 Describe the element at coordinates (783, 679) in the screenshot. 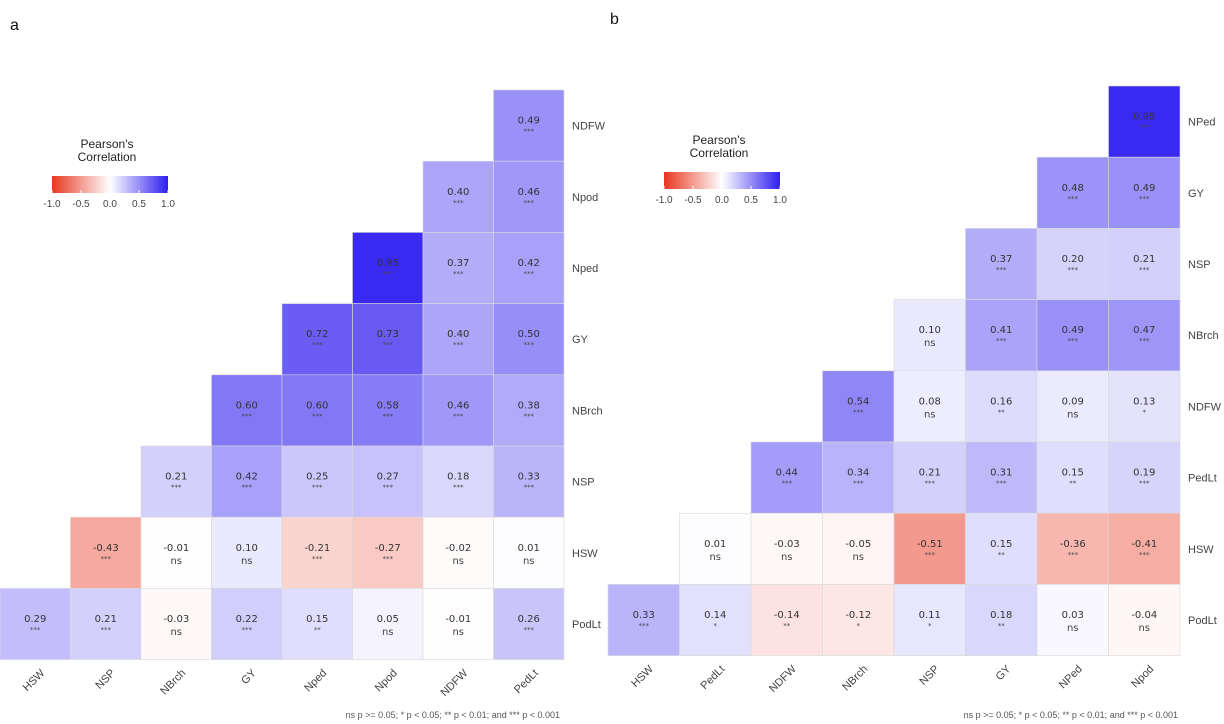

I see `column-label: NDFW` at that location.